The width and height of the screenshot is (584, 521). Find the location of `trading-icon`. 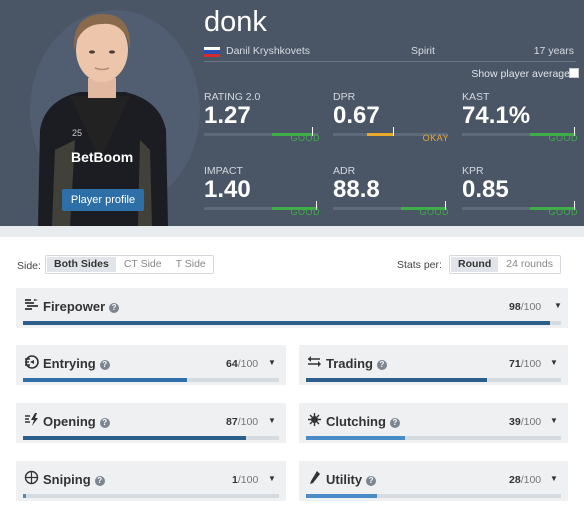

trading-icon is located at coordinates (314, 361).